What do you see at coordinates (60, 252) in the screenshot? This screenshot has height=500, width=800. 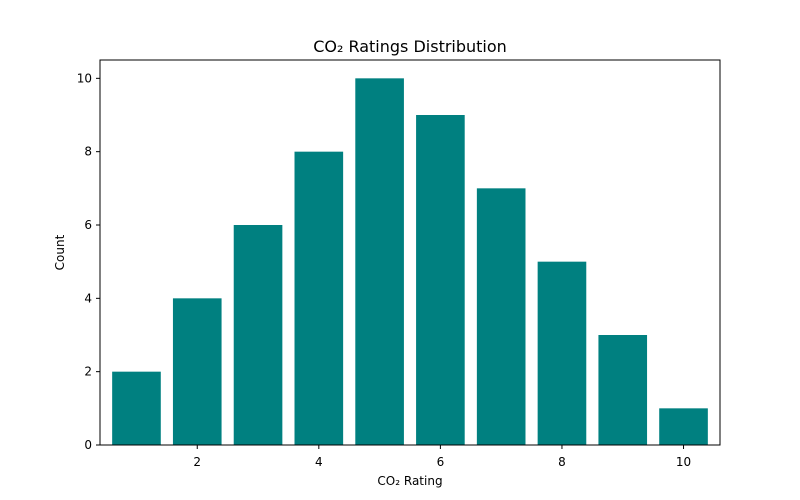 I see `y-axis-label: Count` at bounding box center [60, 252].